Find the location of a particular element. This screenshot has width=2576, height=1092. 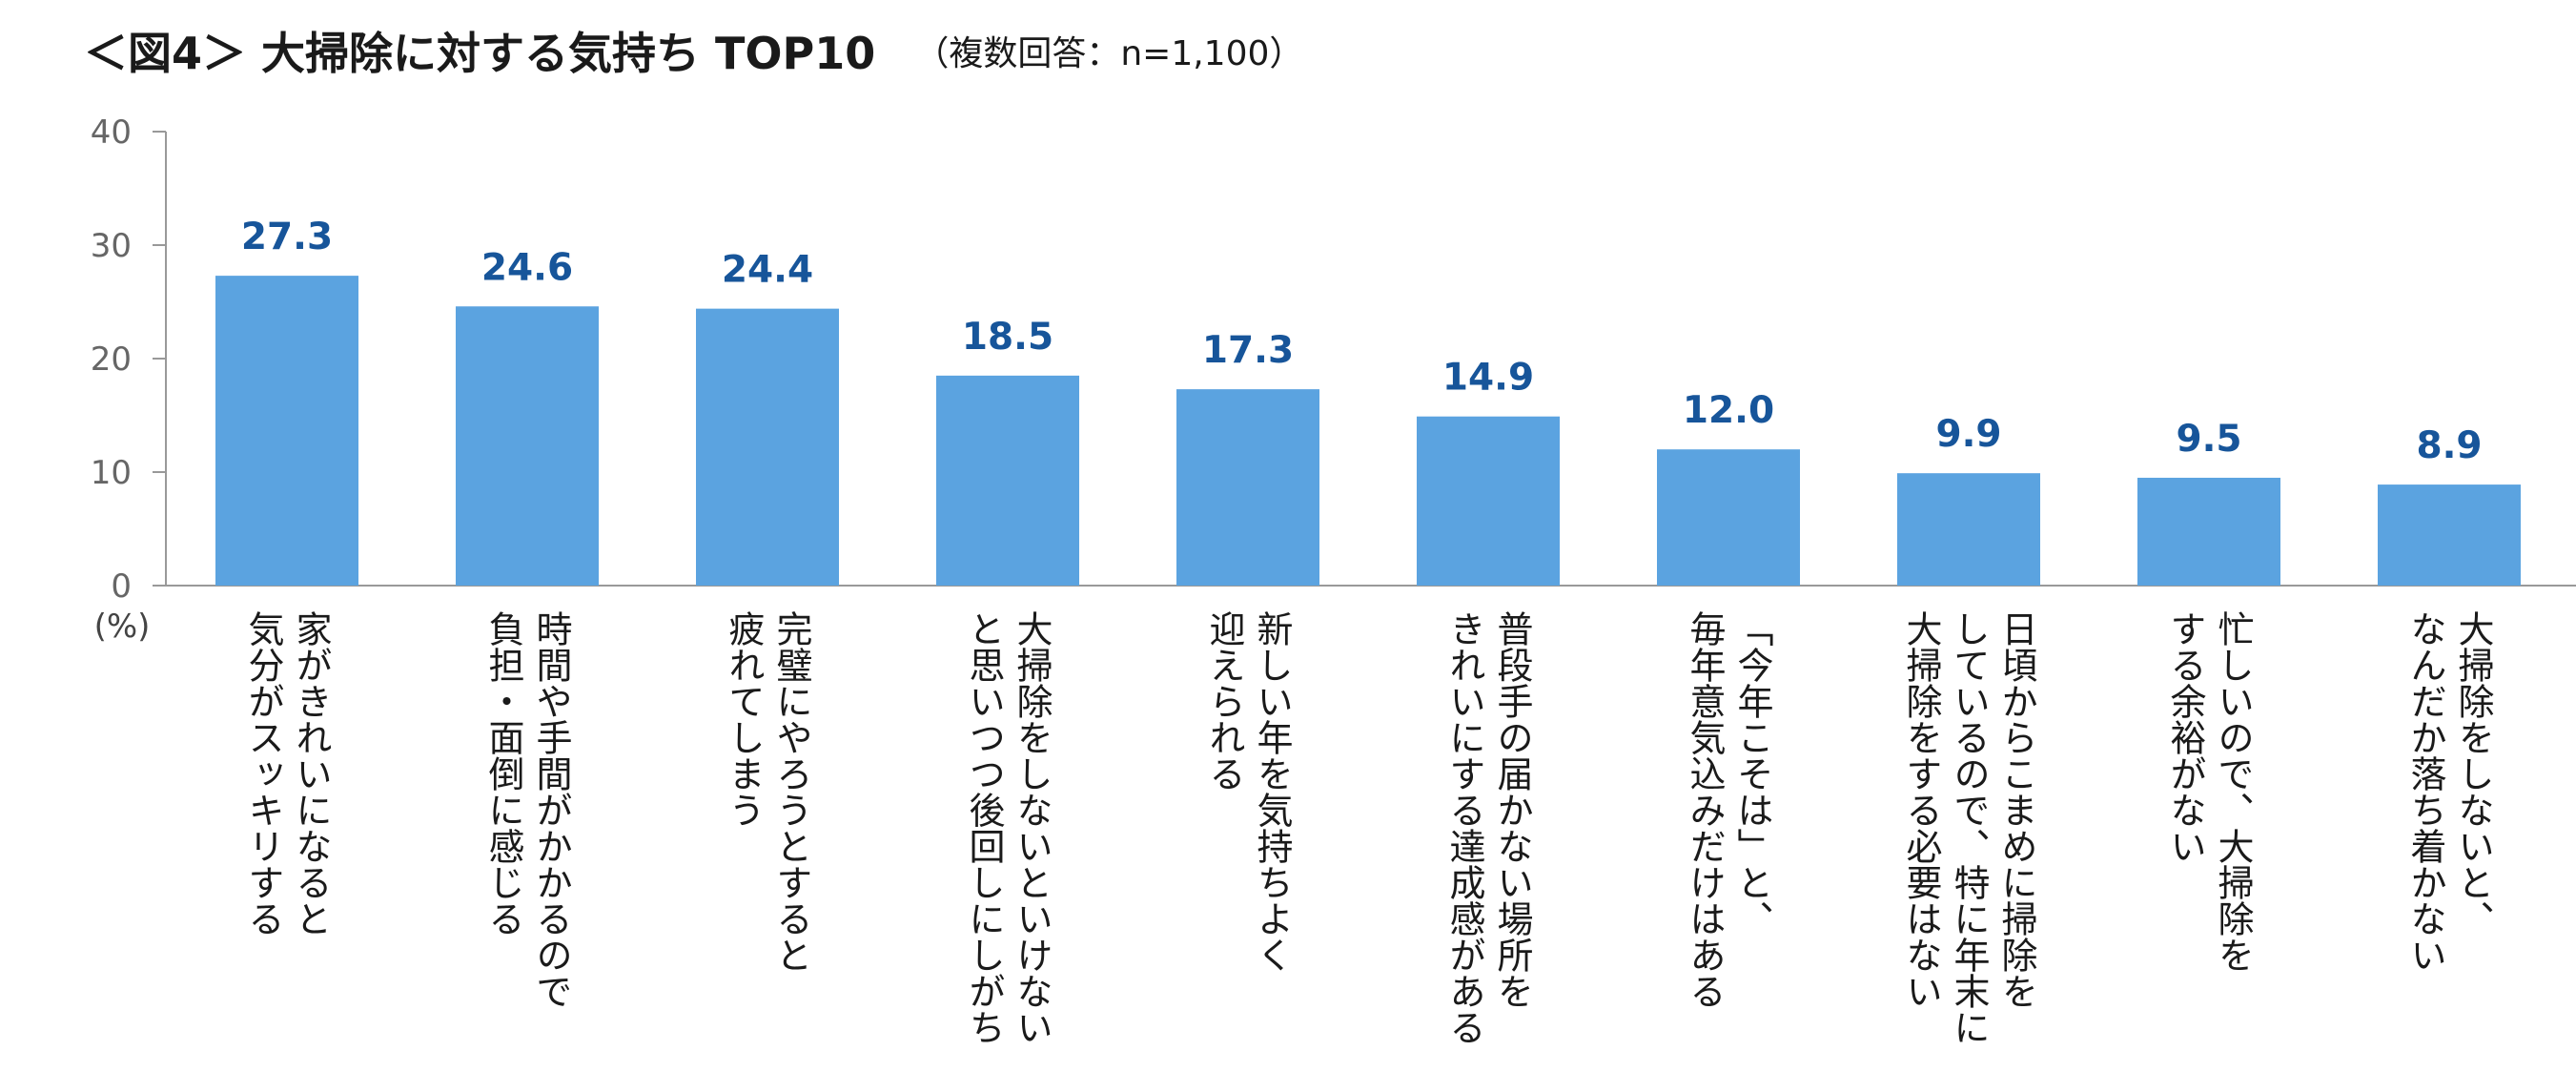

data-label: 9.9 is located at coordinates (1968, 435).